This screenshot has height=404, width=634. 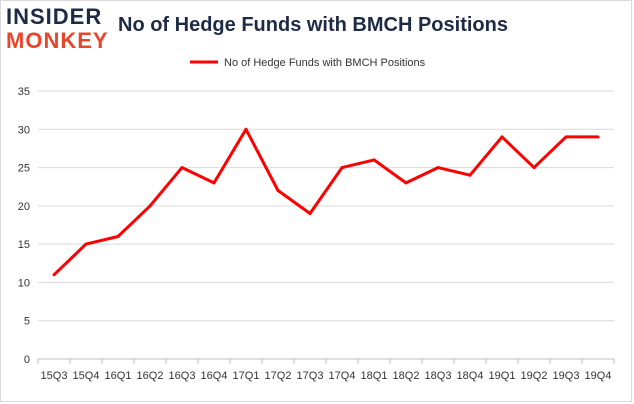 What do you see at coordinates (310, 376) in the screenshot?
I see `x-tick-label: 17Q3` at bounding box center [310, 376].